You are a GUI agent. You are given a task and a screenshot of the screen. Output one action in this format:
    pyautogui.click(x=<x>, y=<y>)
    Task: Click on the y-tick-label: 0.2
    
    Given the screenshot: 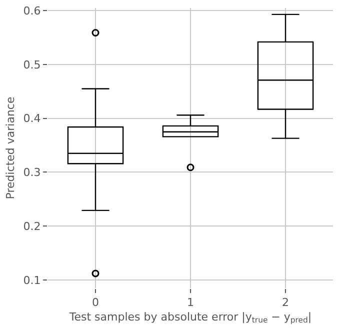 What is the action you would take?
    pyautogui.click(x=32, y=226)
    